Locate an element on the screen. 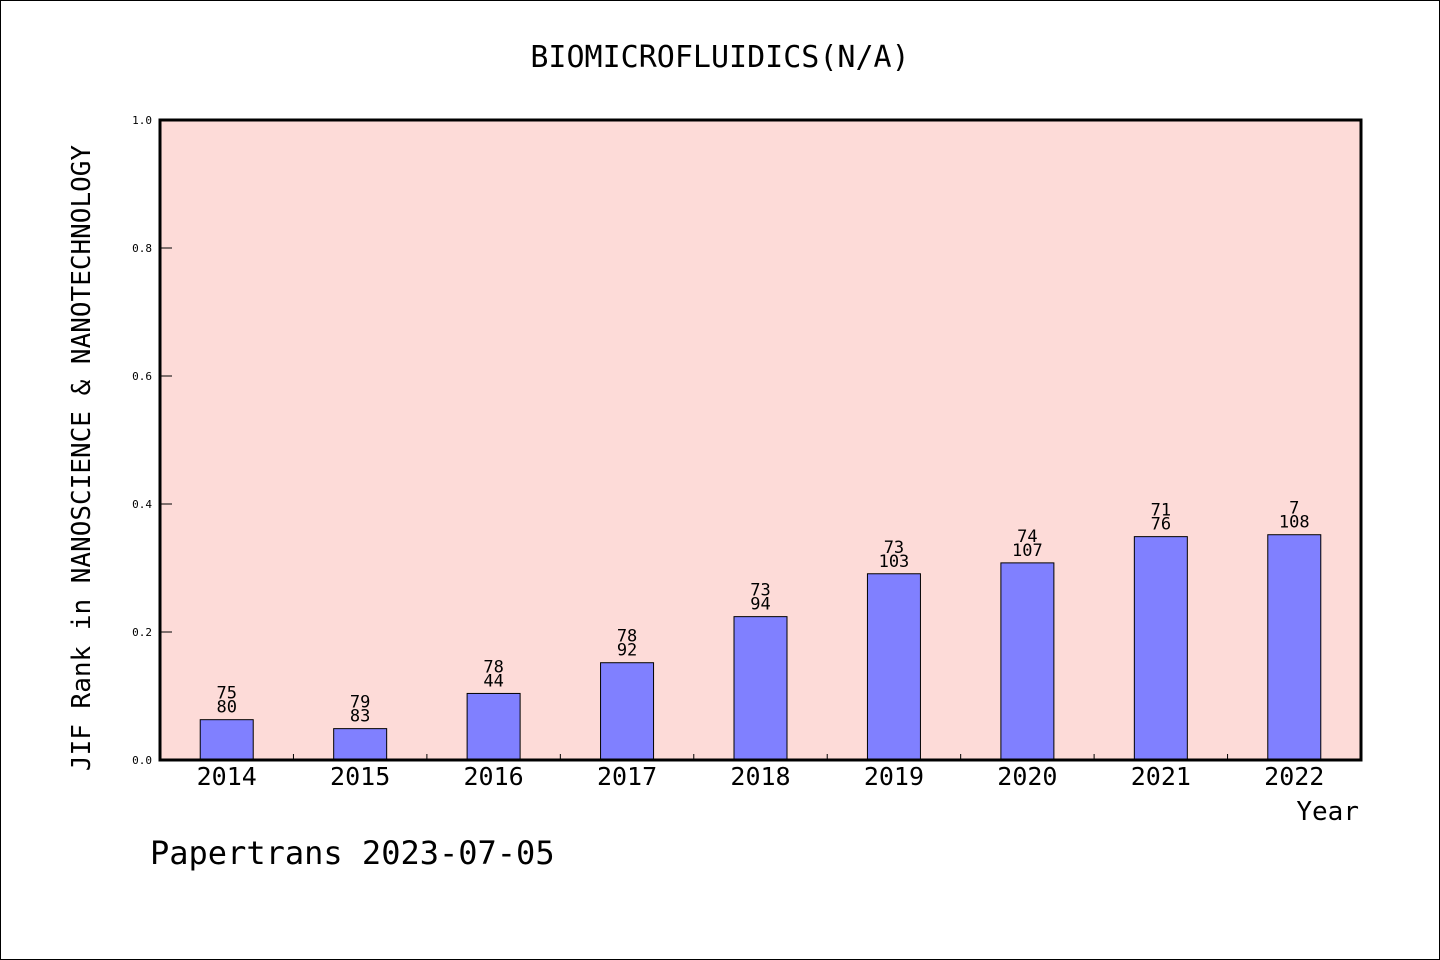 This screenshot has height=960, width=1440. y-tick-label: 0.4 is located at coordinates (142, 504).